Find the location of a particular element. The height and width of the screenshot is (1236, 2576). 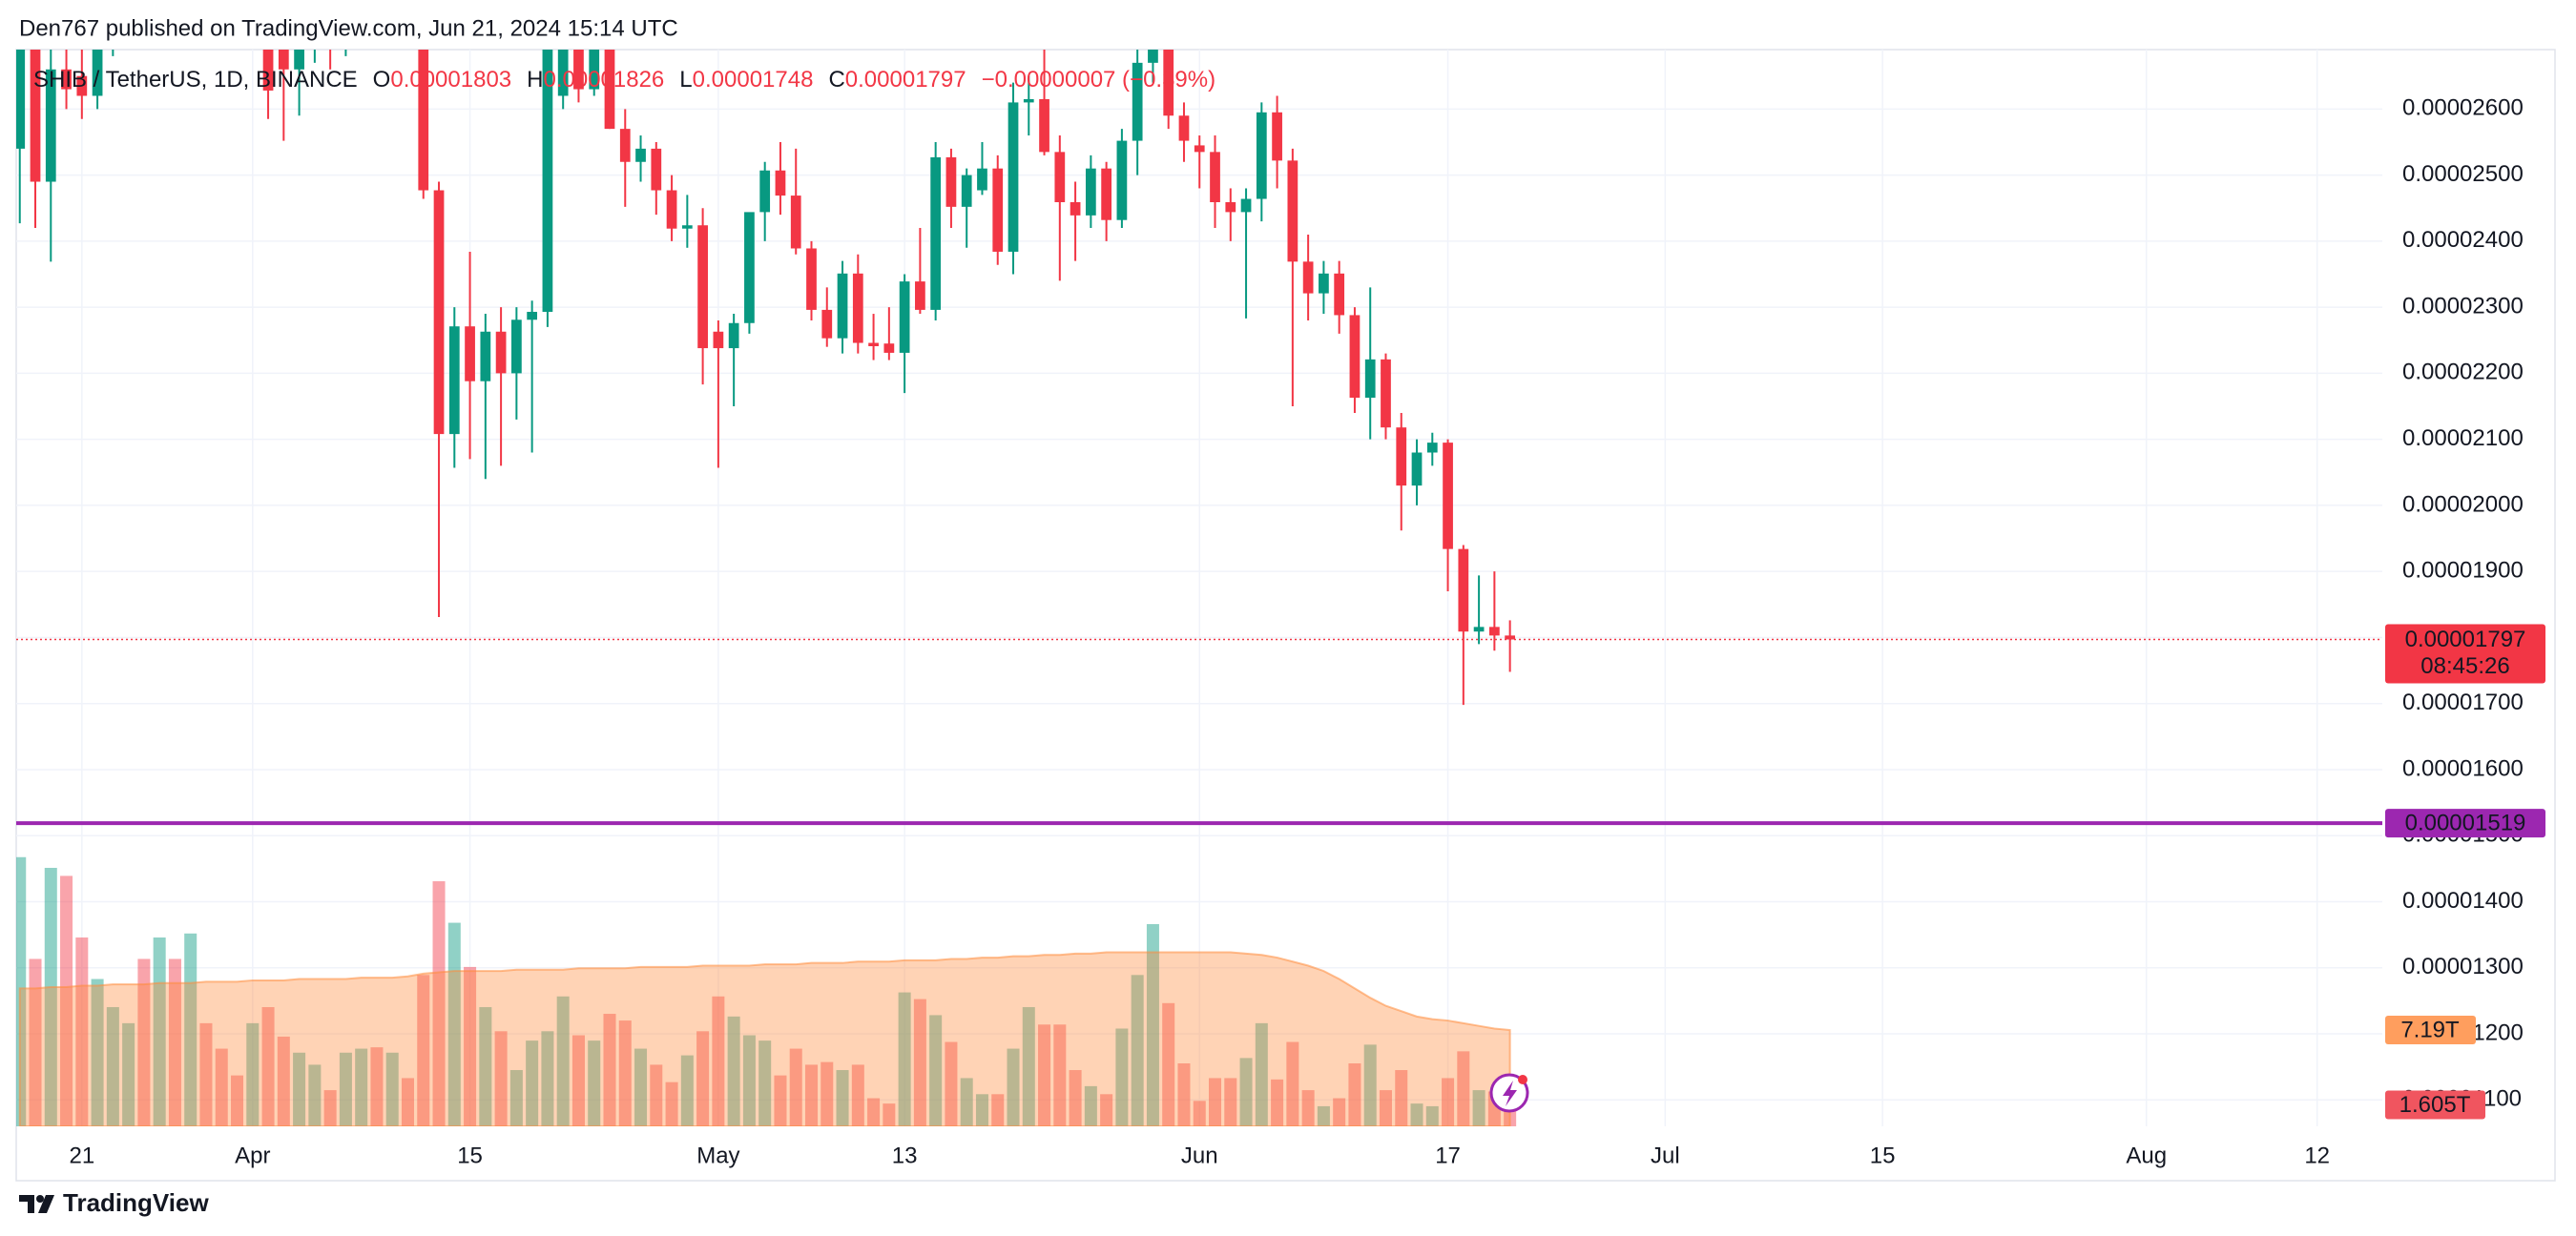

y-tick-label: 0.00001600 is located at coordinates (2463, 768).